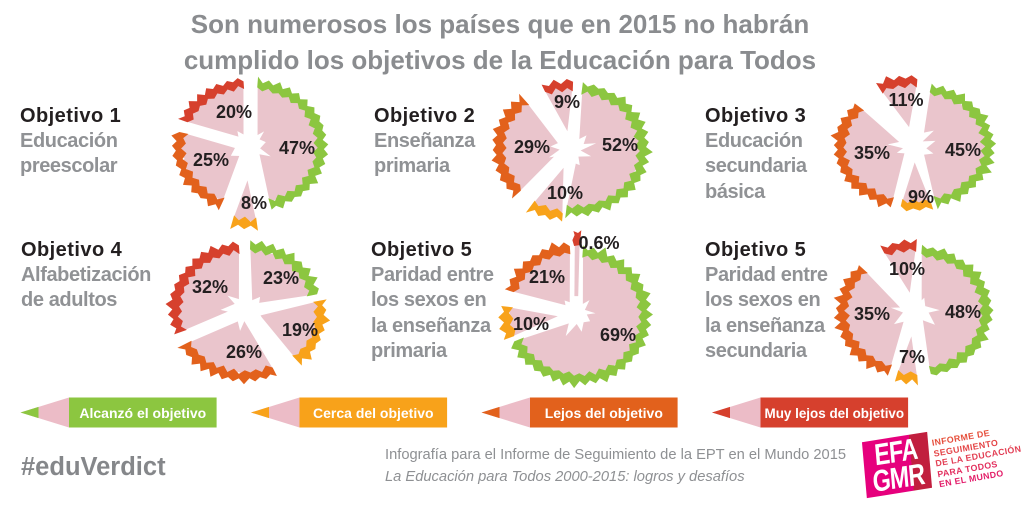 This screenshot has width=1024, height=511. What do you see at coordinates (618, 335) in the screenshot?
I see `svg-text: 69%` at bounding box center [618, 335].